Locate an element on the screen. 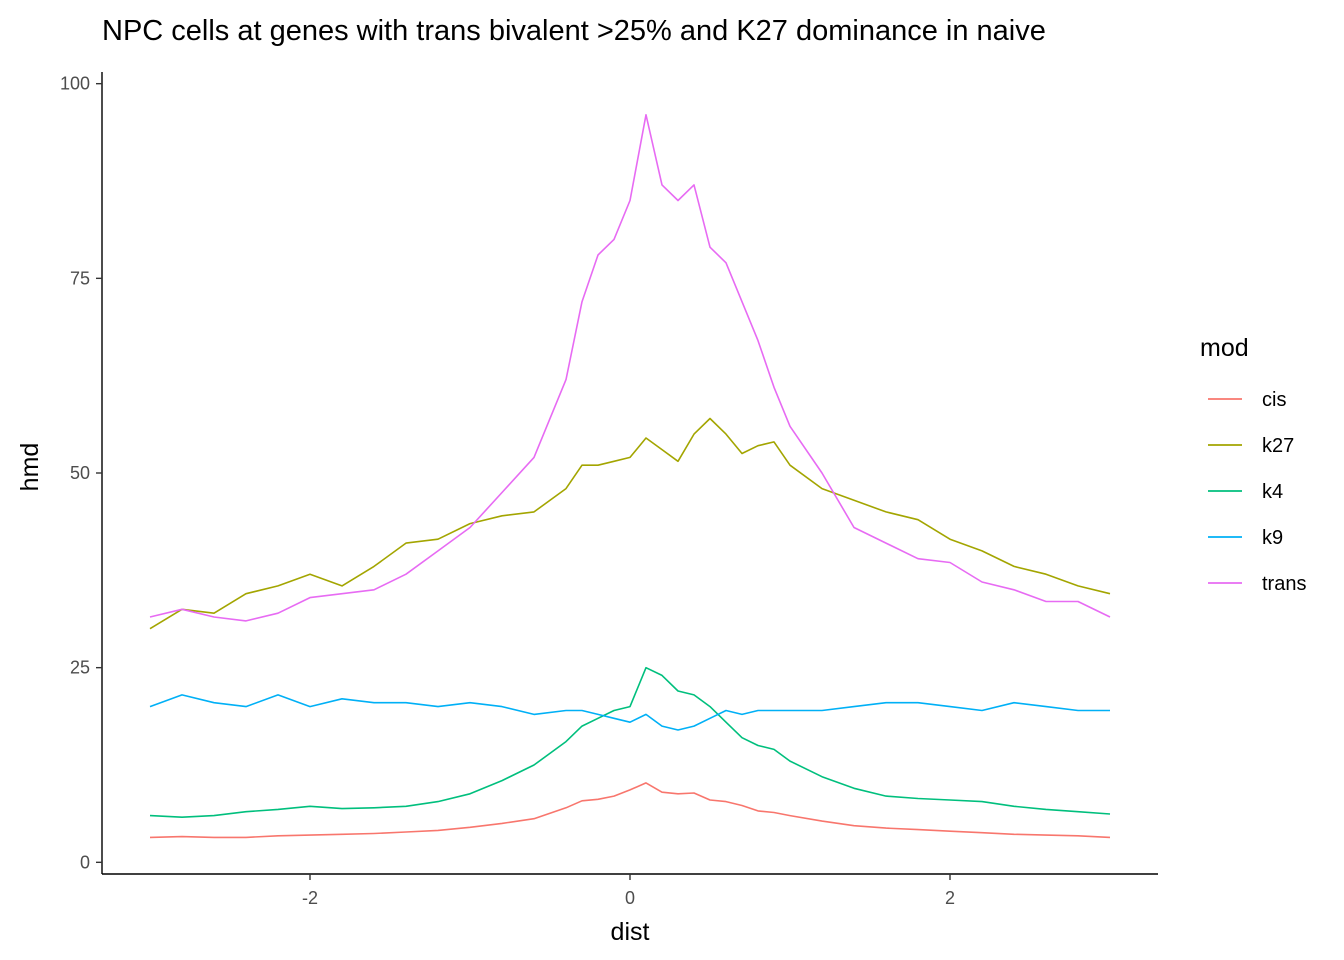  legend-label-k9: k9 is located at coordinates (1272, 538).